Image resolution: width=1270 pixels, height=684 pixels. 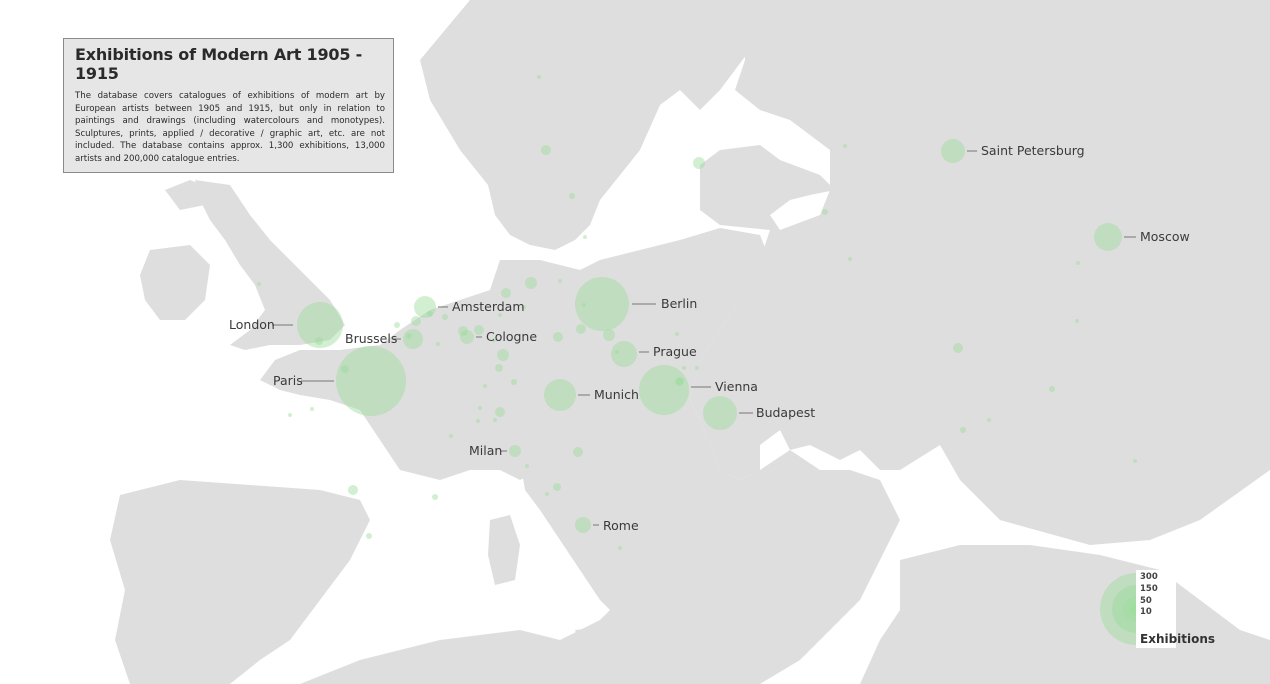 I want to click on city-label-budapest: Budapest, so click(x=785, y=412).